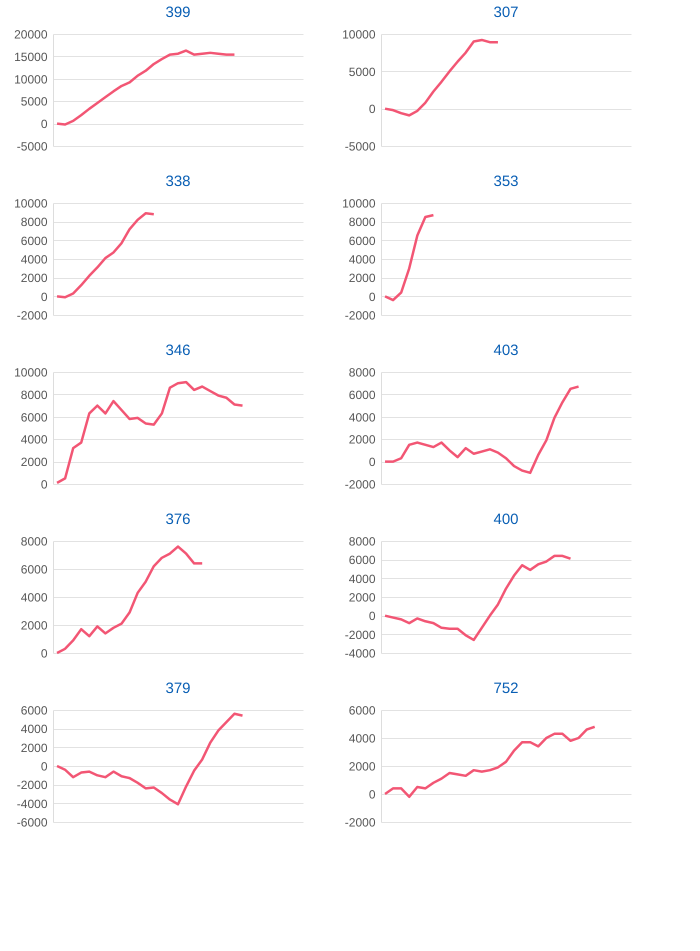 This screenshot has width=700, height=951. Describe the element at coordinates (31, 57) in the screenshot. I see `y-tick-label: 15000` at that location.